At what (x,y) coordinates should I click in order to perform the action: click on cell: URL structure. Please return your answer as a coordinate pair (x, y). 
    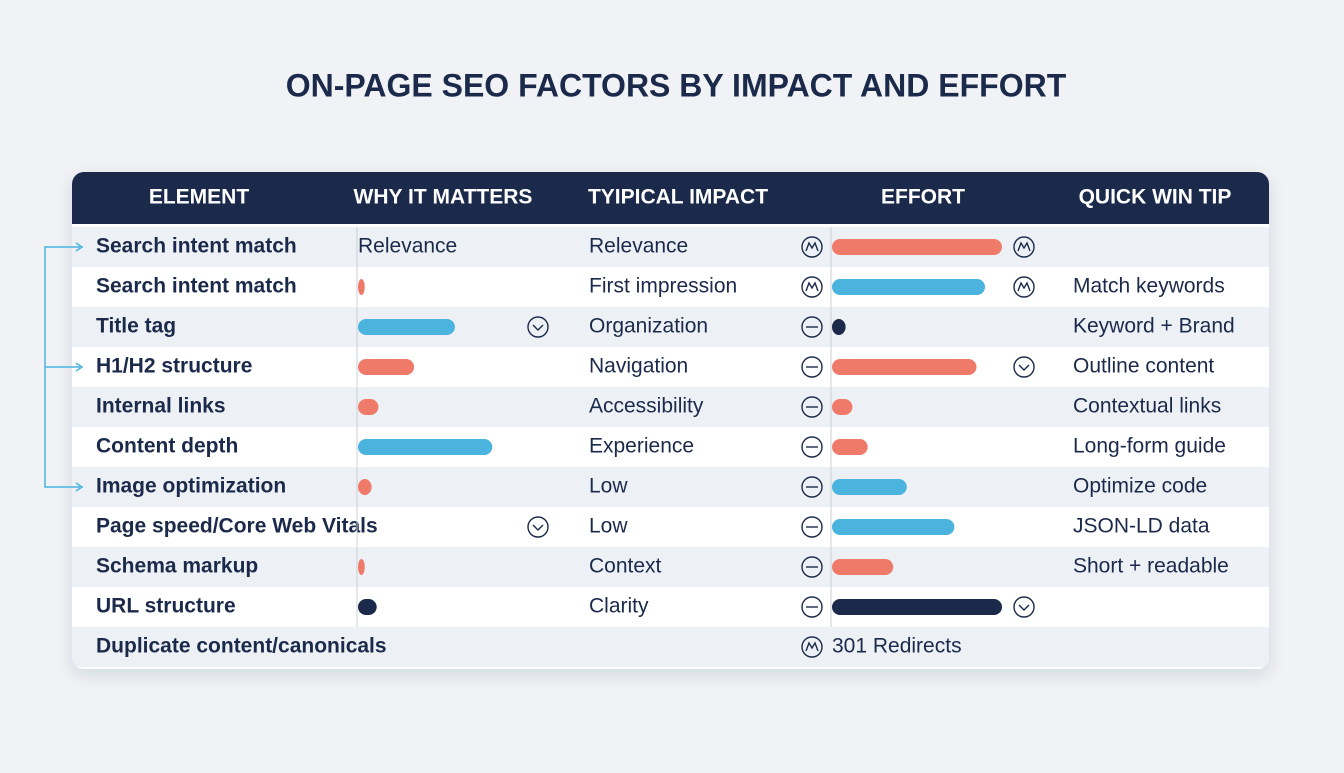
    Looking at the image, I should click on (166, 606).